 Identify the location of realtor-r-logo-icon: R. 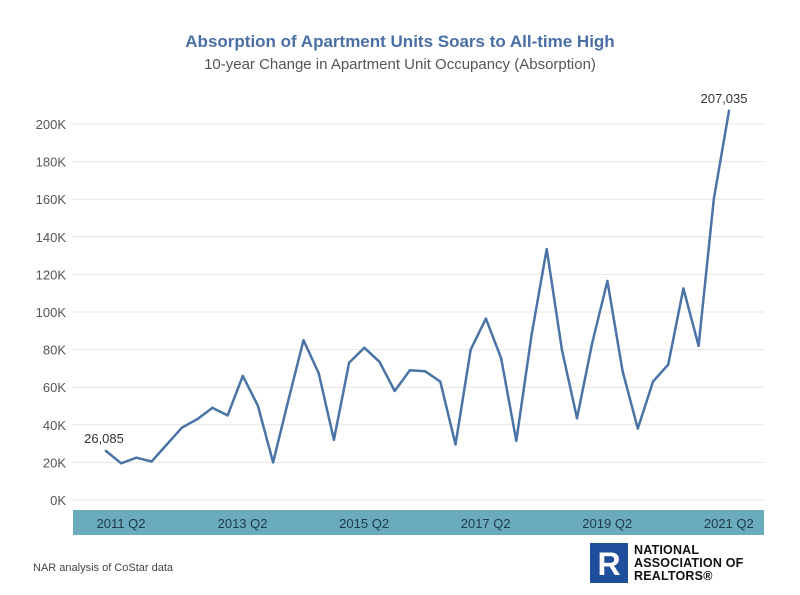
(609, 563).